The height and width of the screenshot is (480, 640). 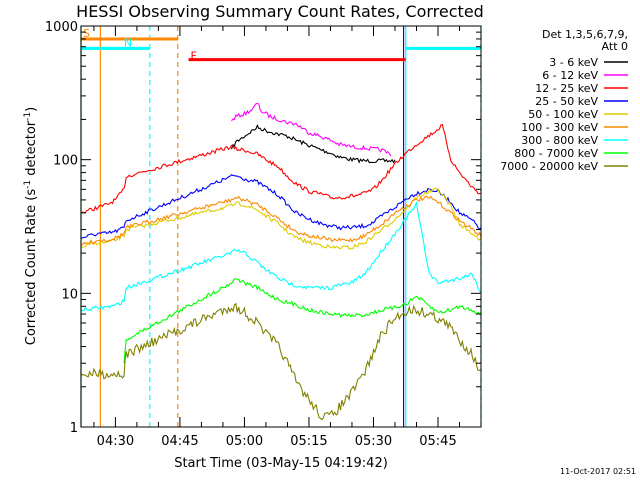 I want to click on x-tick-label: 05:00, so click(x=244, y=441).